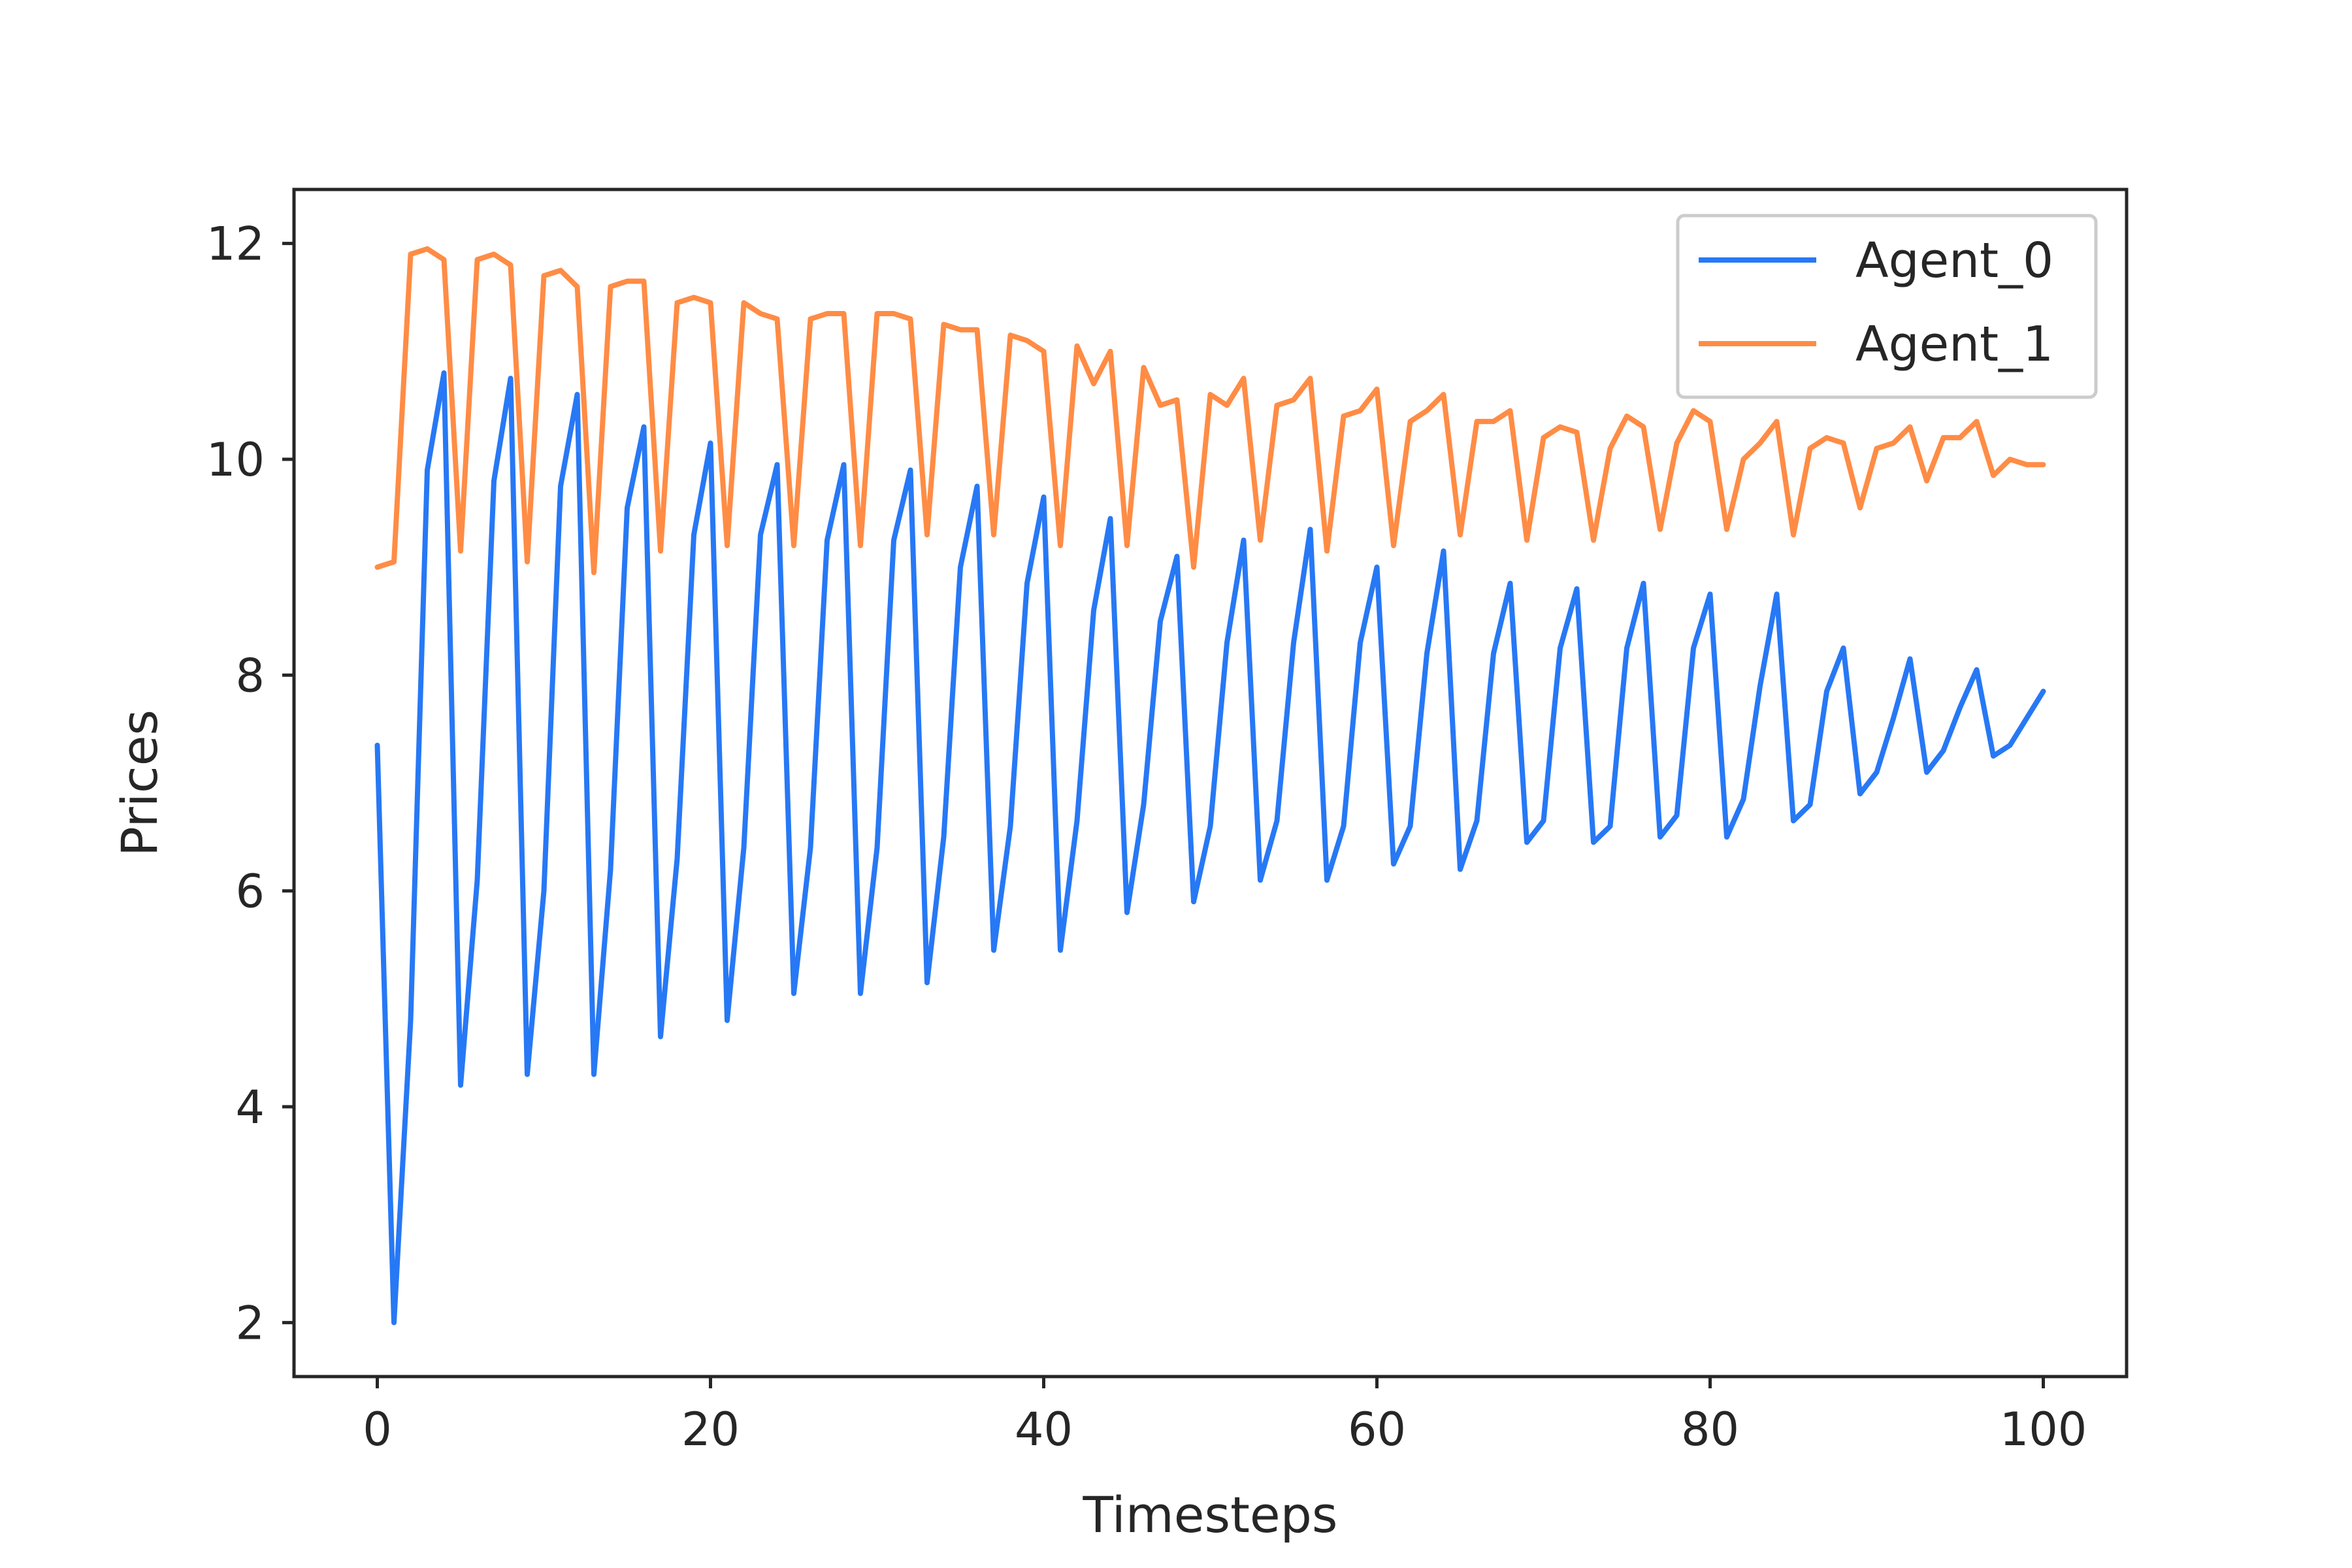 The width and height of the screenshot is (2352, 1568). I want to click on x-tick-label: 20, so click(710, 1429).